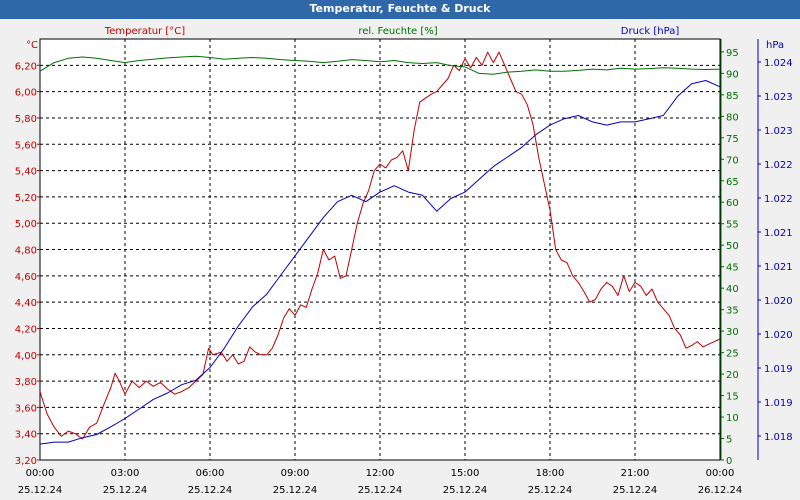  I want to click on humidity-tick-label: 10, so click(732, 418).